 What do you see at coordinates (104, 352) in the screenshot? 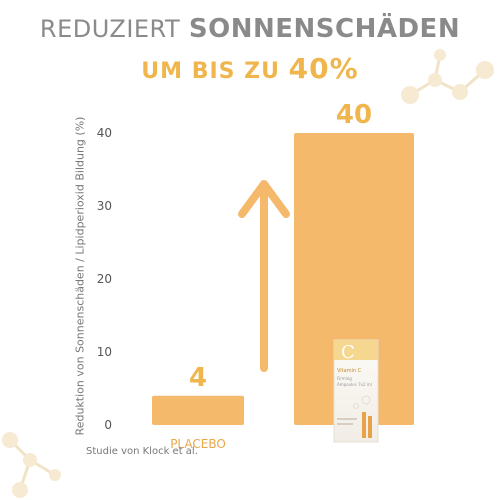
I see `y-tick-label: 10` at bounding box center [104, 352].